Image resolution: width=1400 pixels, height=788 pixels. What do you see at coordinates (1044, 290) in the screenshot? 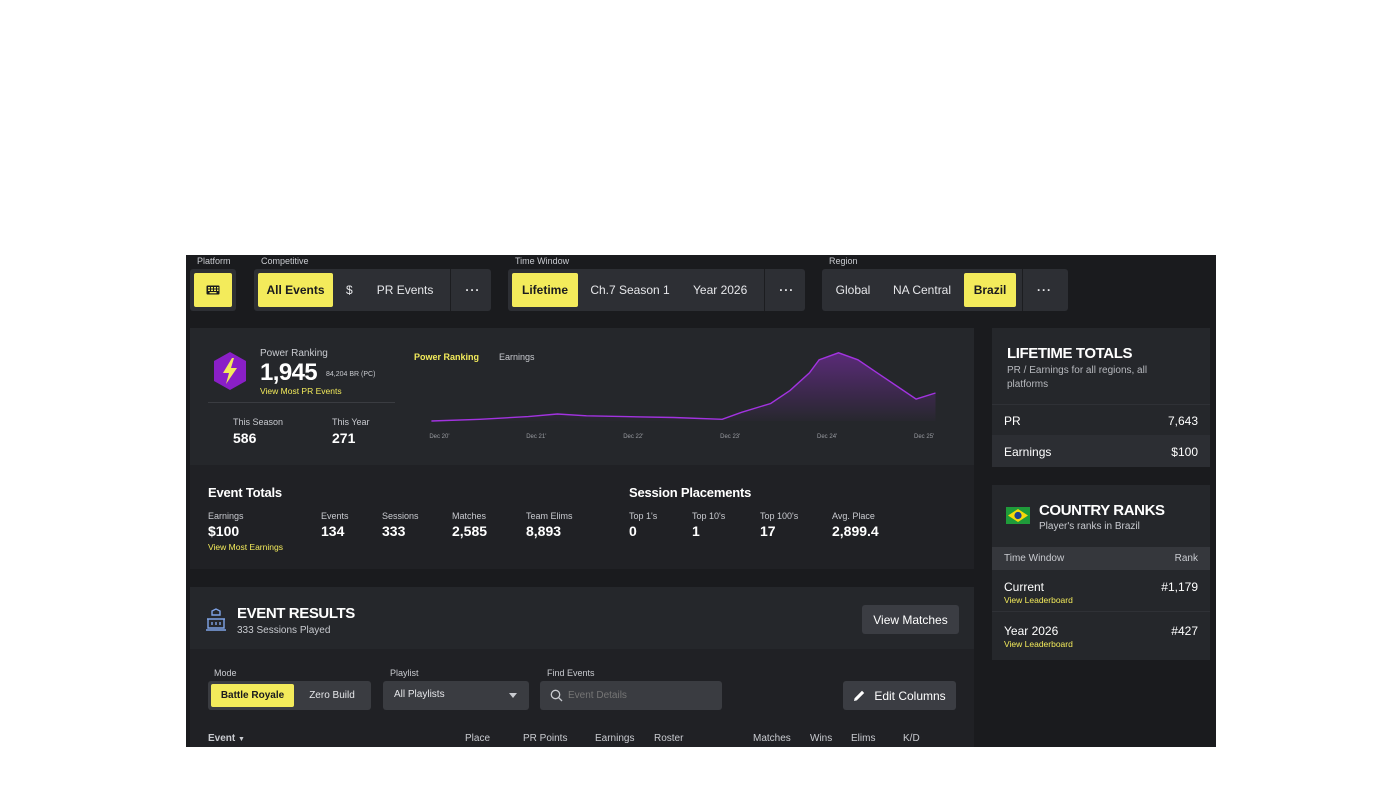
I see `region-more-button: ···` at bounding box center [1044, 290].